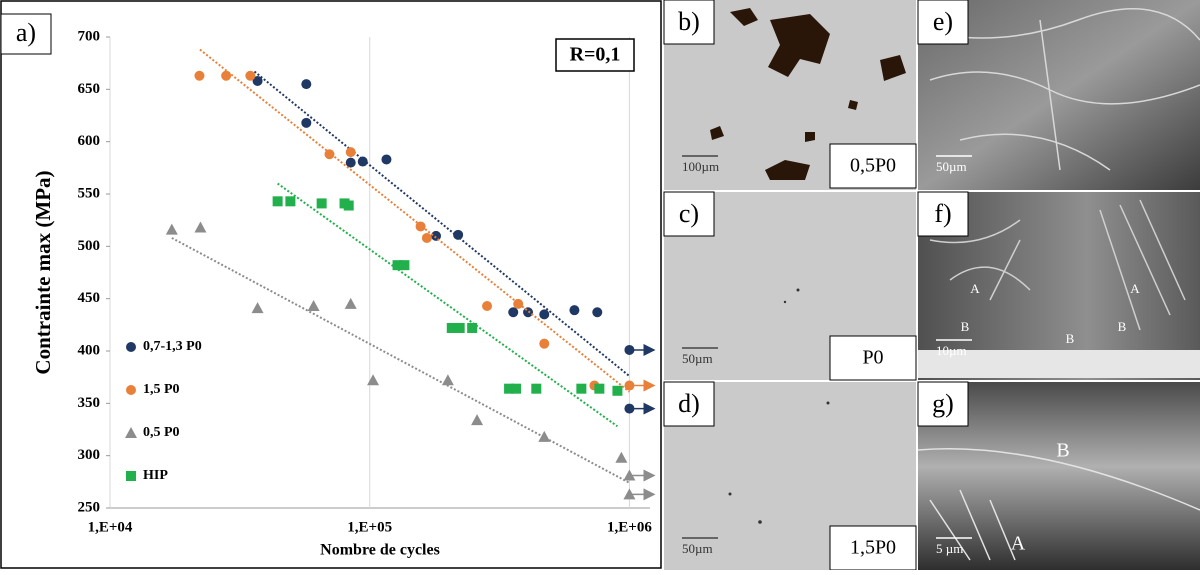  I want to click on y-tick-label: 400, so click(89, 350).